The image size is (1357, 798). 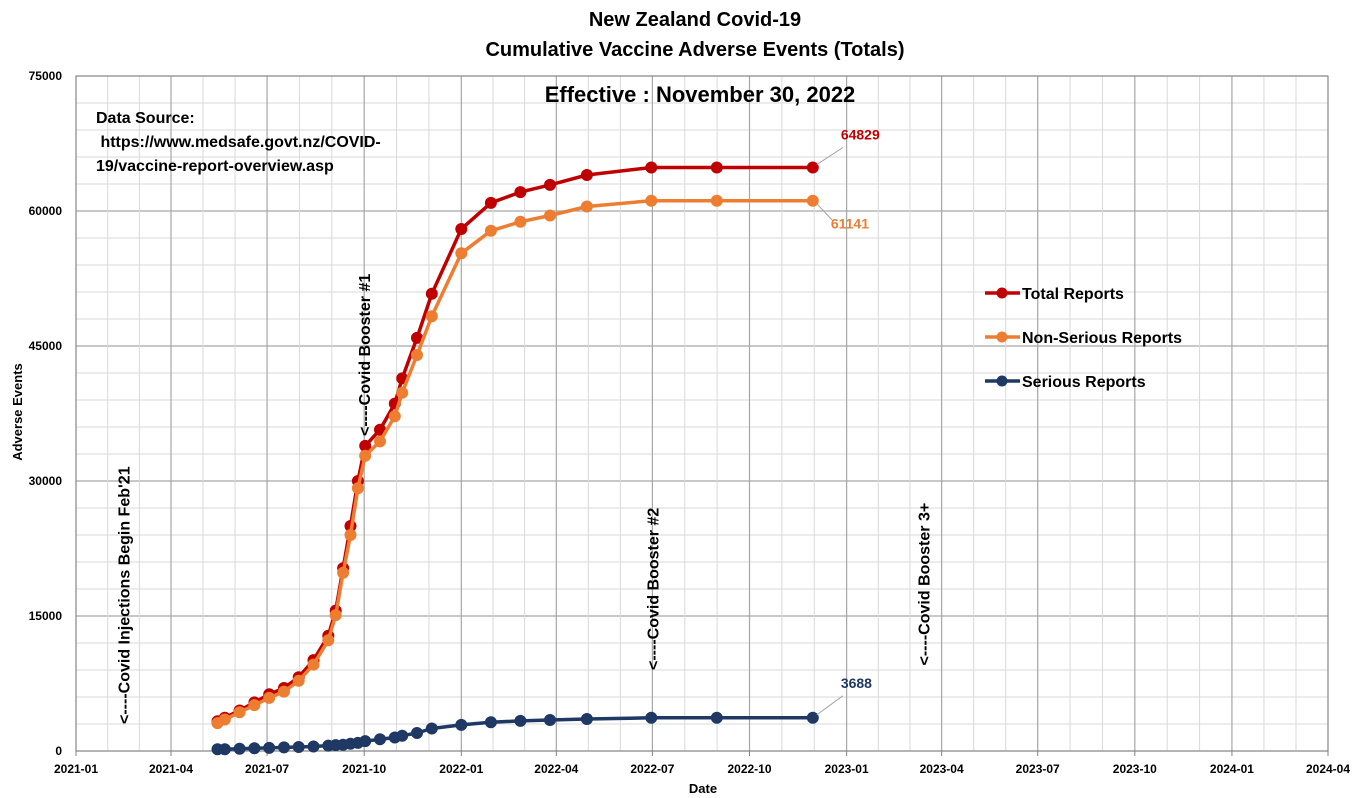 I want to click on x-tick-label: 2024-04, so click(x=1328, y=769).